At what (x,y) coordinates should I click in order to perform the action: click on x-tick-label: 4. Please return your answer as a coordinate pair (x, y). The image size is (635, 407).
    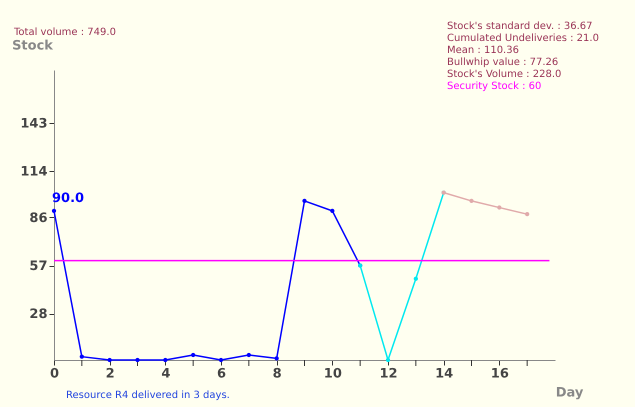
    Looking at the image, I should click on (165, 374).